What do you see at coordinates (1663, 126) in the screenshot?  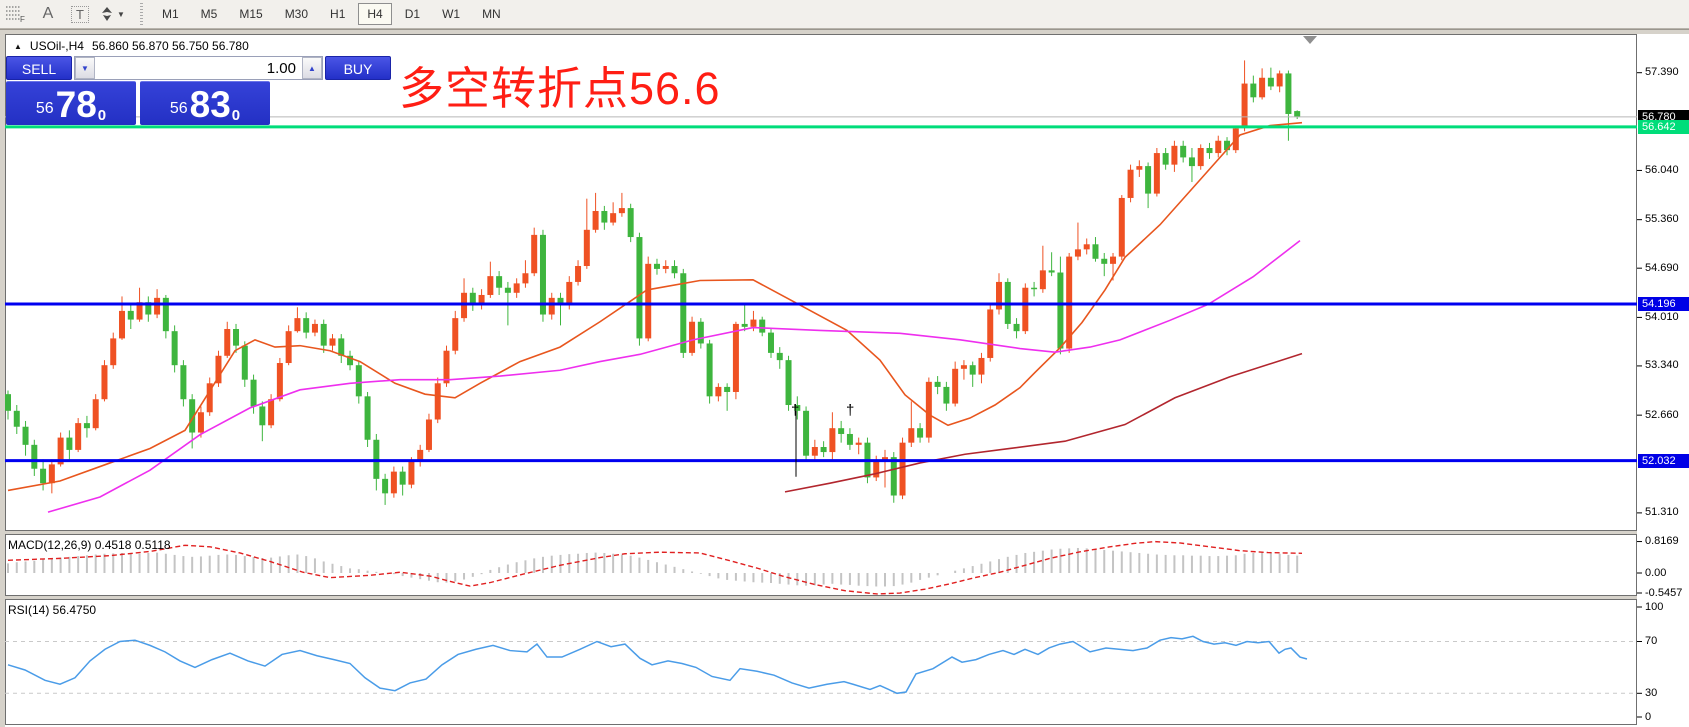 I see `price-label-box: 56.642` at bounding box center [1663, 126].